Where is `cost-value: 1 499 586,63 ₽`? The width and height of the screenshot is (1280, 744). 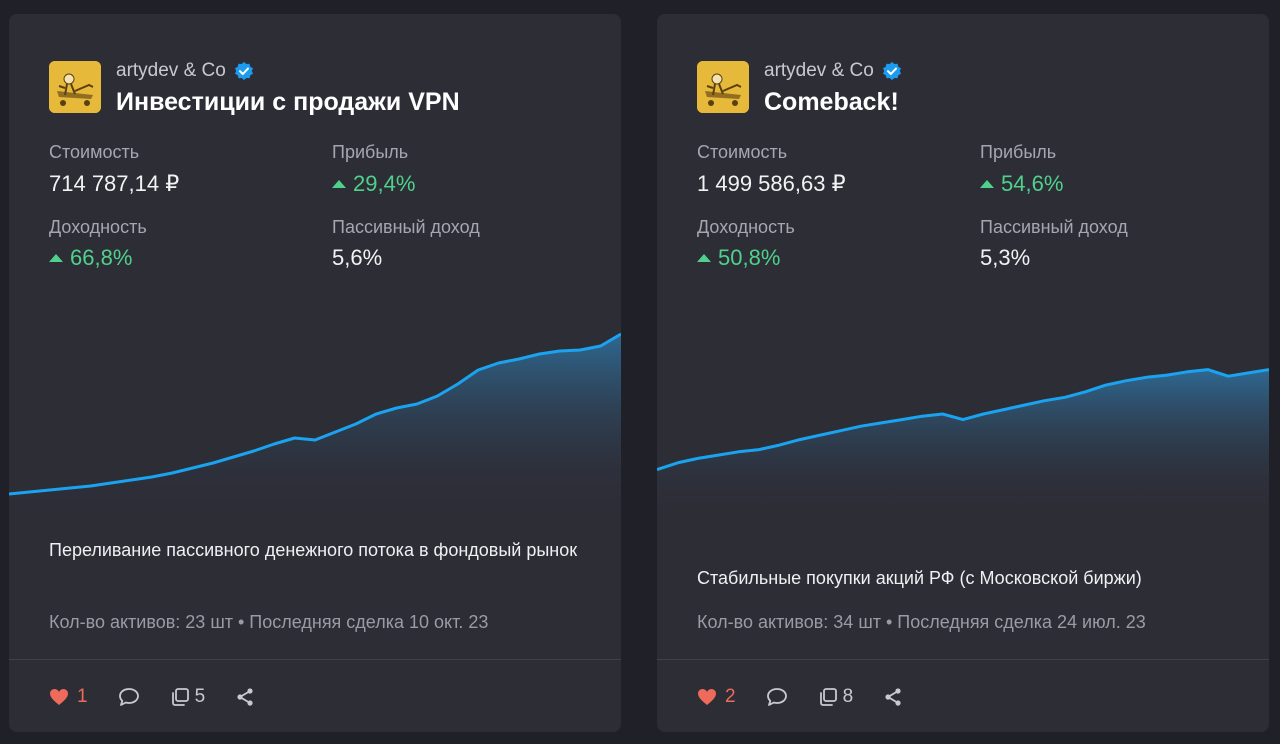 cost-value: 1 499 586,63 ₽ is located at coordinates (771, 183).